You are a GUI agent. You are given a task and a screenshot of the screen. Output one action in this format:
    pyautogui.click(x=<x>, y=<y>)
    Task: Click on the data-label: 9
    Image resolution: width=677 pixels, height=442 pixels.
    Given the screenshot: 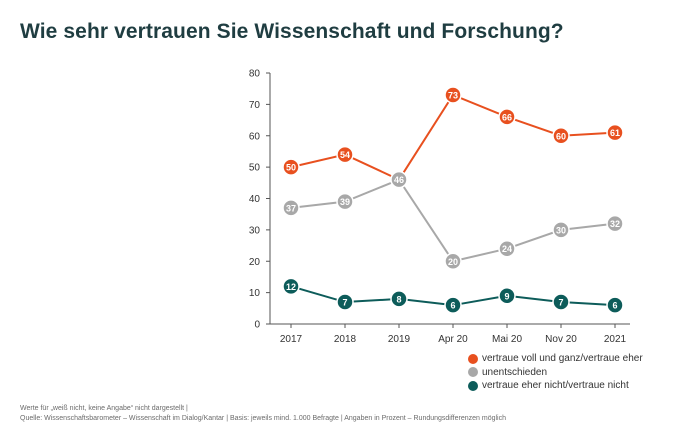 What is the action you would take?
    pyautogui.click(x=506, y=296)
    